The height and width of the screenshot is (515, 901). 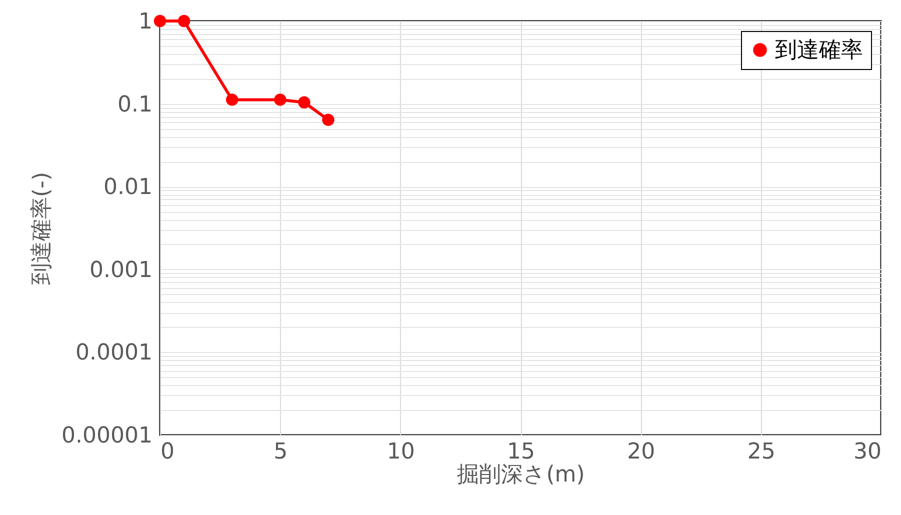 I want to click on x-tick-label: 0, so click(x=167, y=452).